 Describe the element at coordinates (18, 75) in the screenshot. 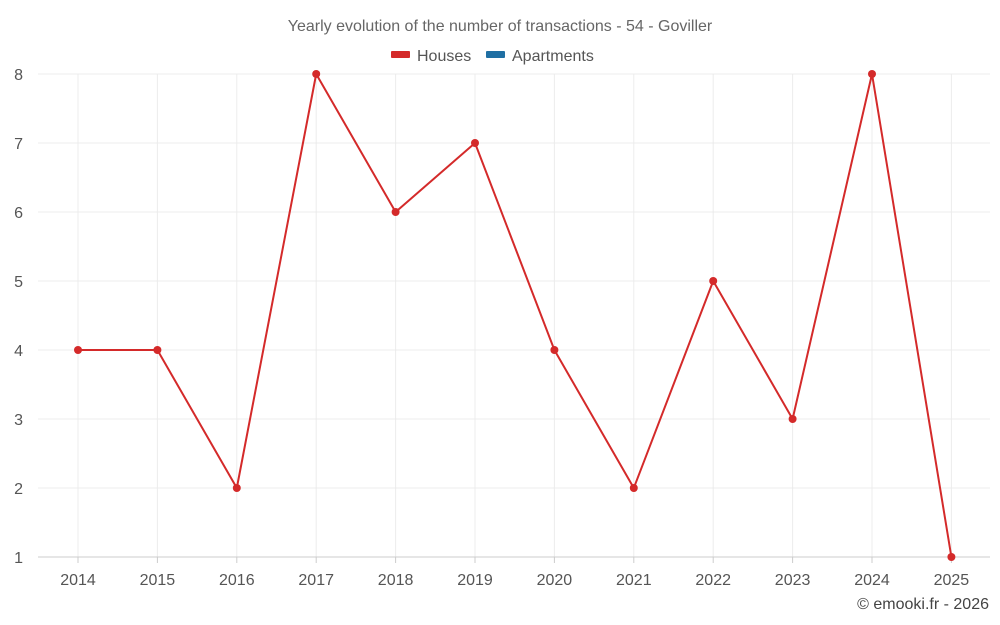

I see `y-tick-label: 8` at that location.